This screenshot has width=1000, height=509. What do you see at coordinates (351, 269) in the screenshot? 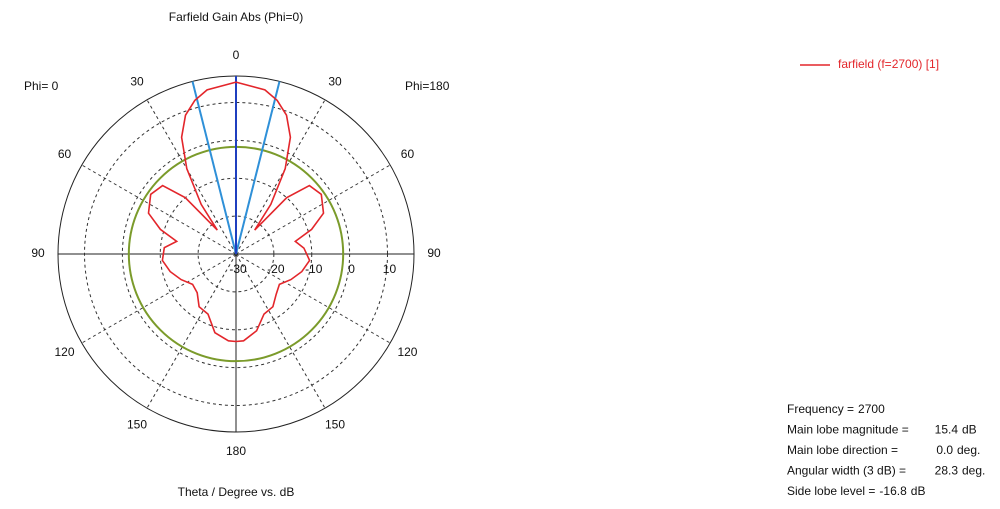
I see `r-tick-label: 0` at bounding box center [351, 269].